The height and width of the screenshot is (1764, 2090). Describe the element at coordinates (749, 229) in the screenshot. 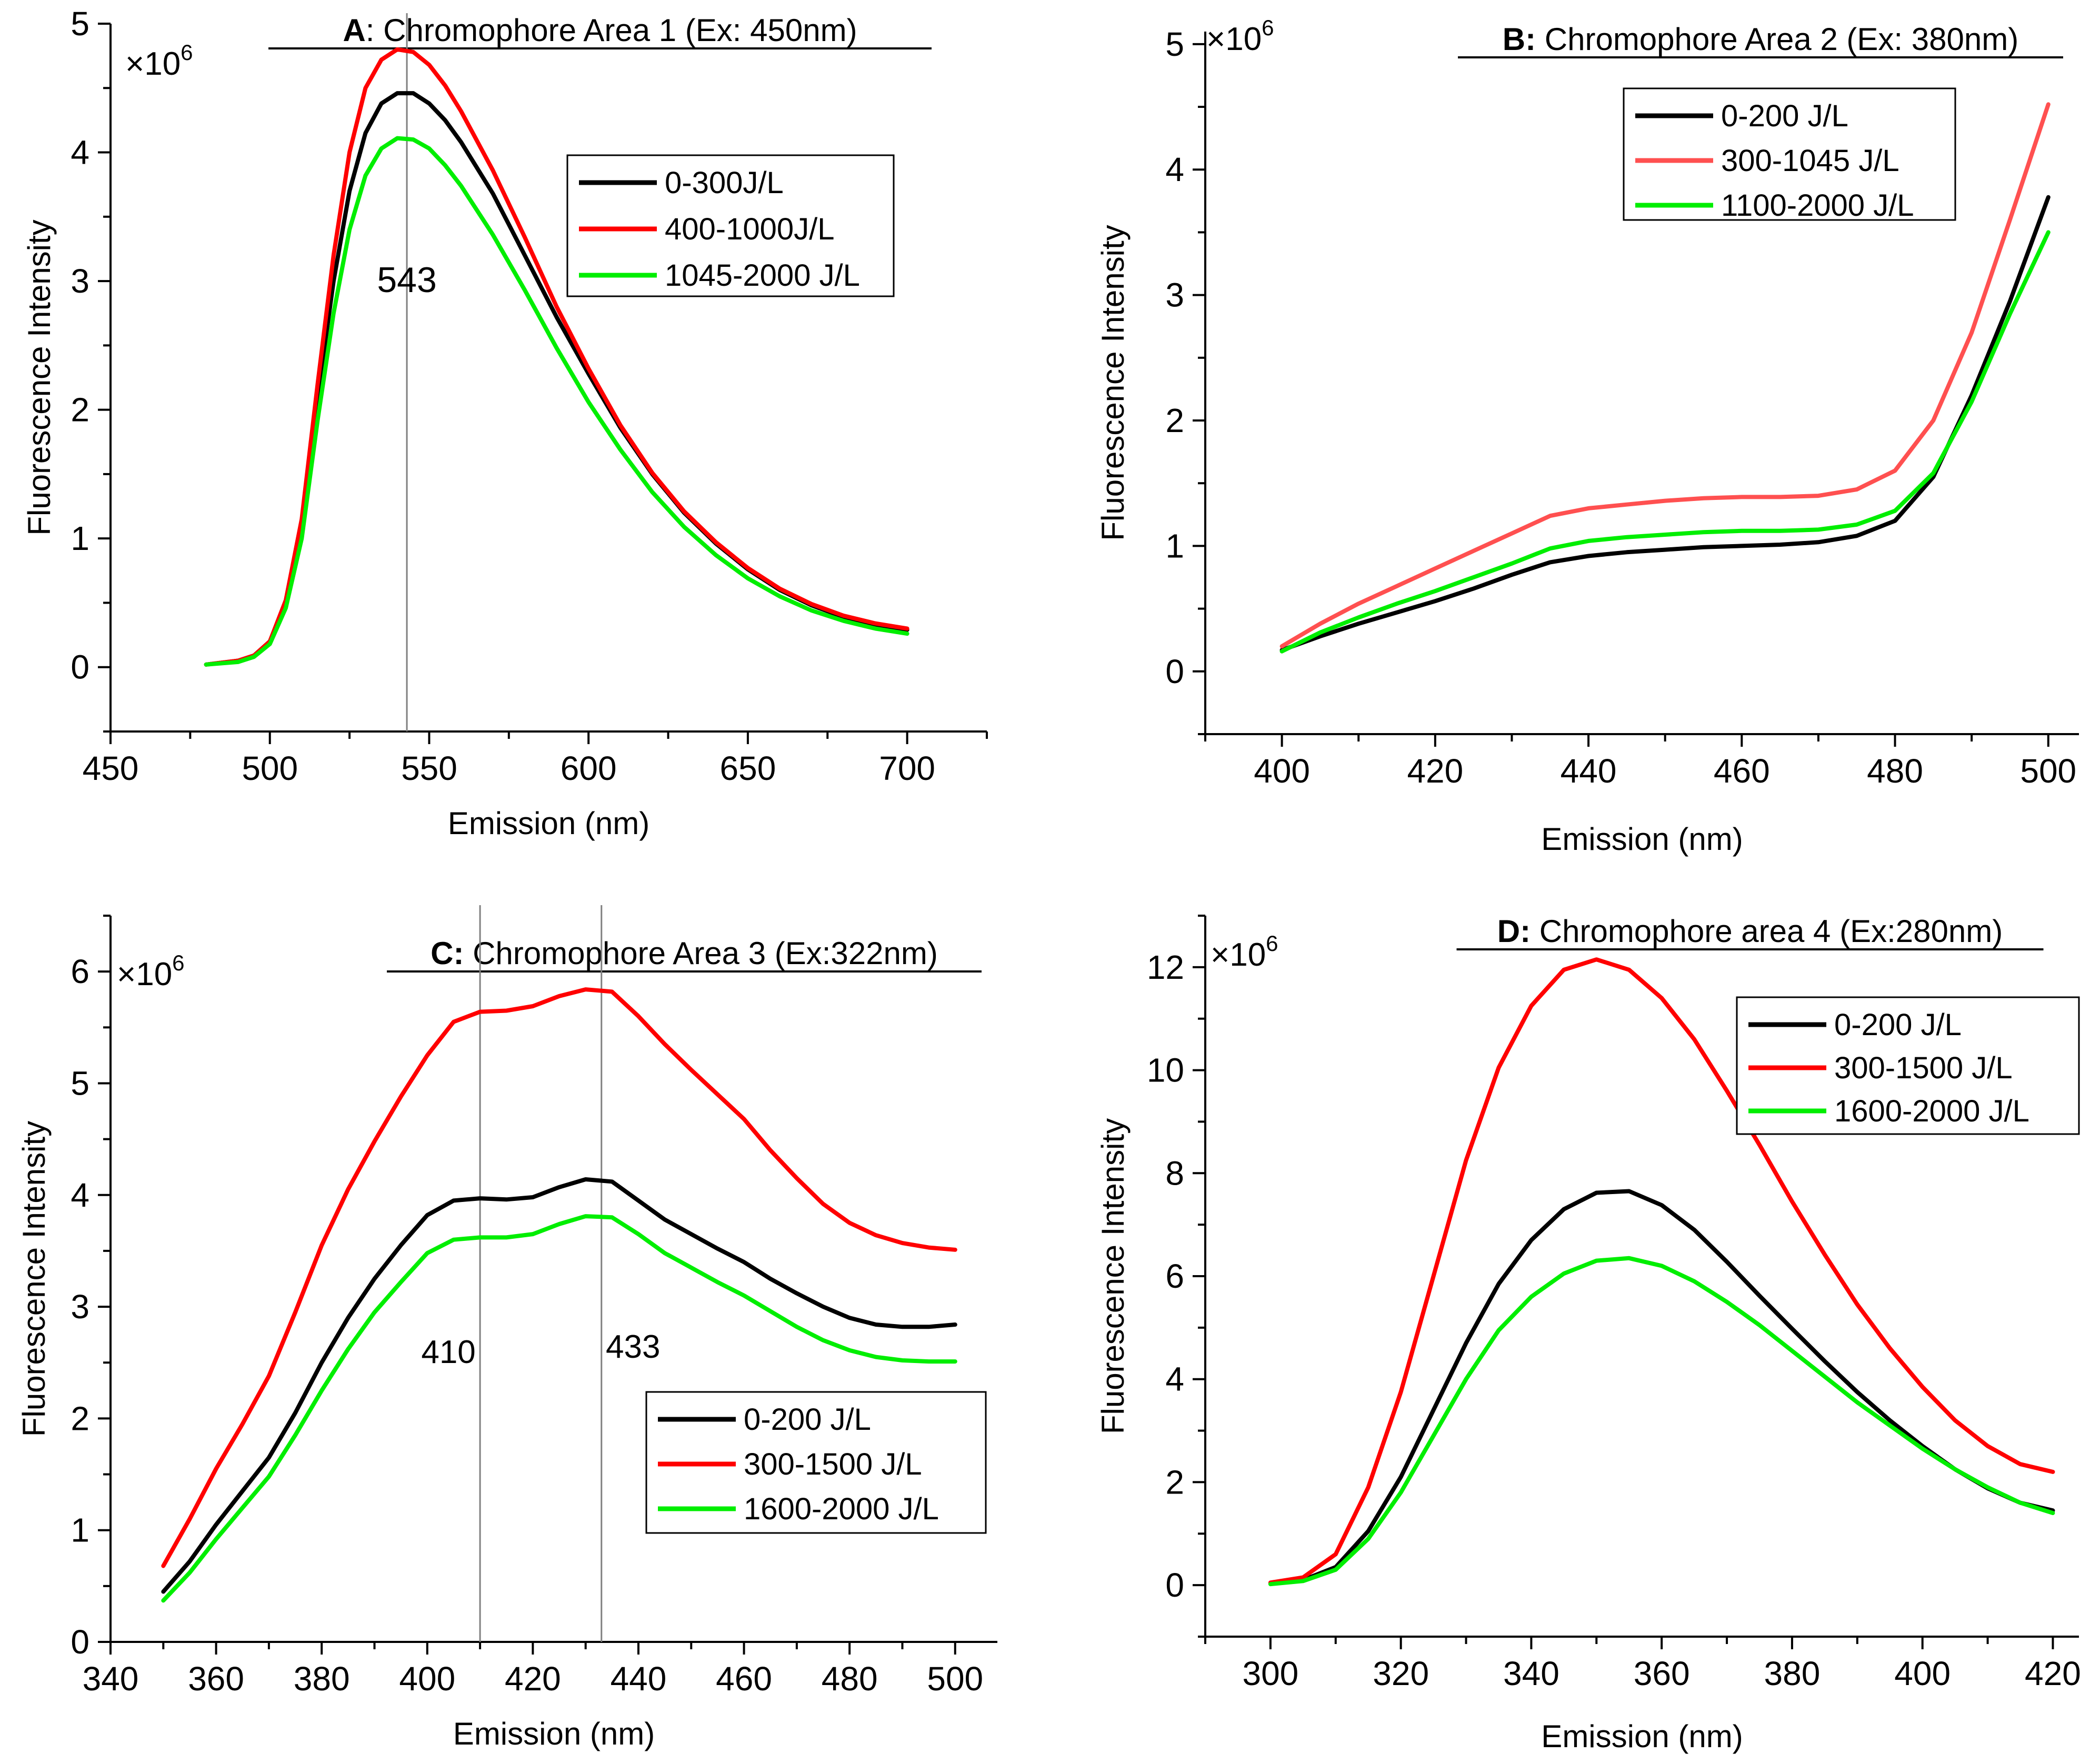

I see `legend-label: 400-1000J/L` at that location.